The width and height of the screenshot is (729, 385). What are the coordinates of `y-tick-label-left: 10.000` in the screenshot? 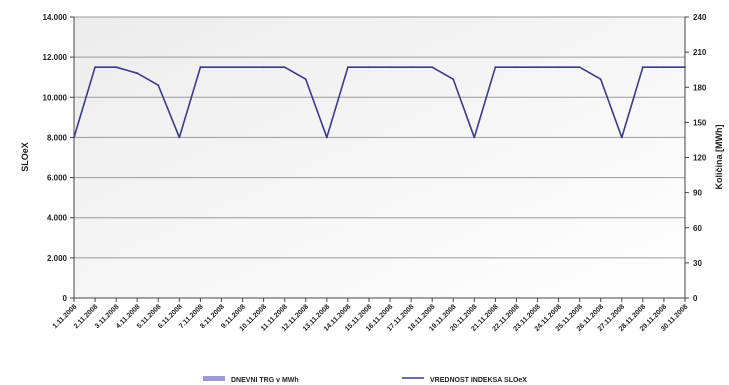 It's located at (55, 97).